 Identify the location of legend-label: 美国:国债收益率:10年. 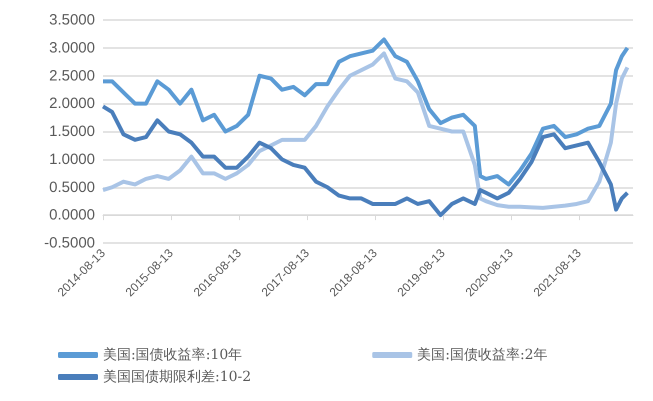
(172, 355).